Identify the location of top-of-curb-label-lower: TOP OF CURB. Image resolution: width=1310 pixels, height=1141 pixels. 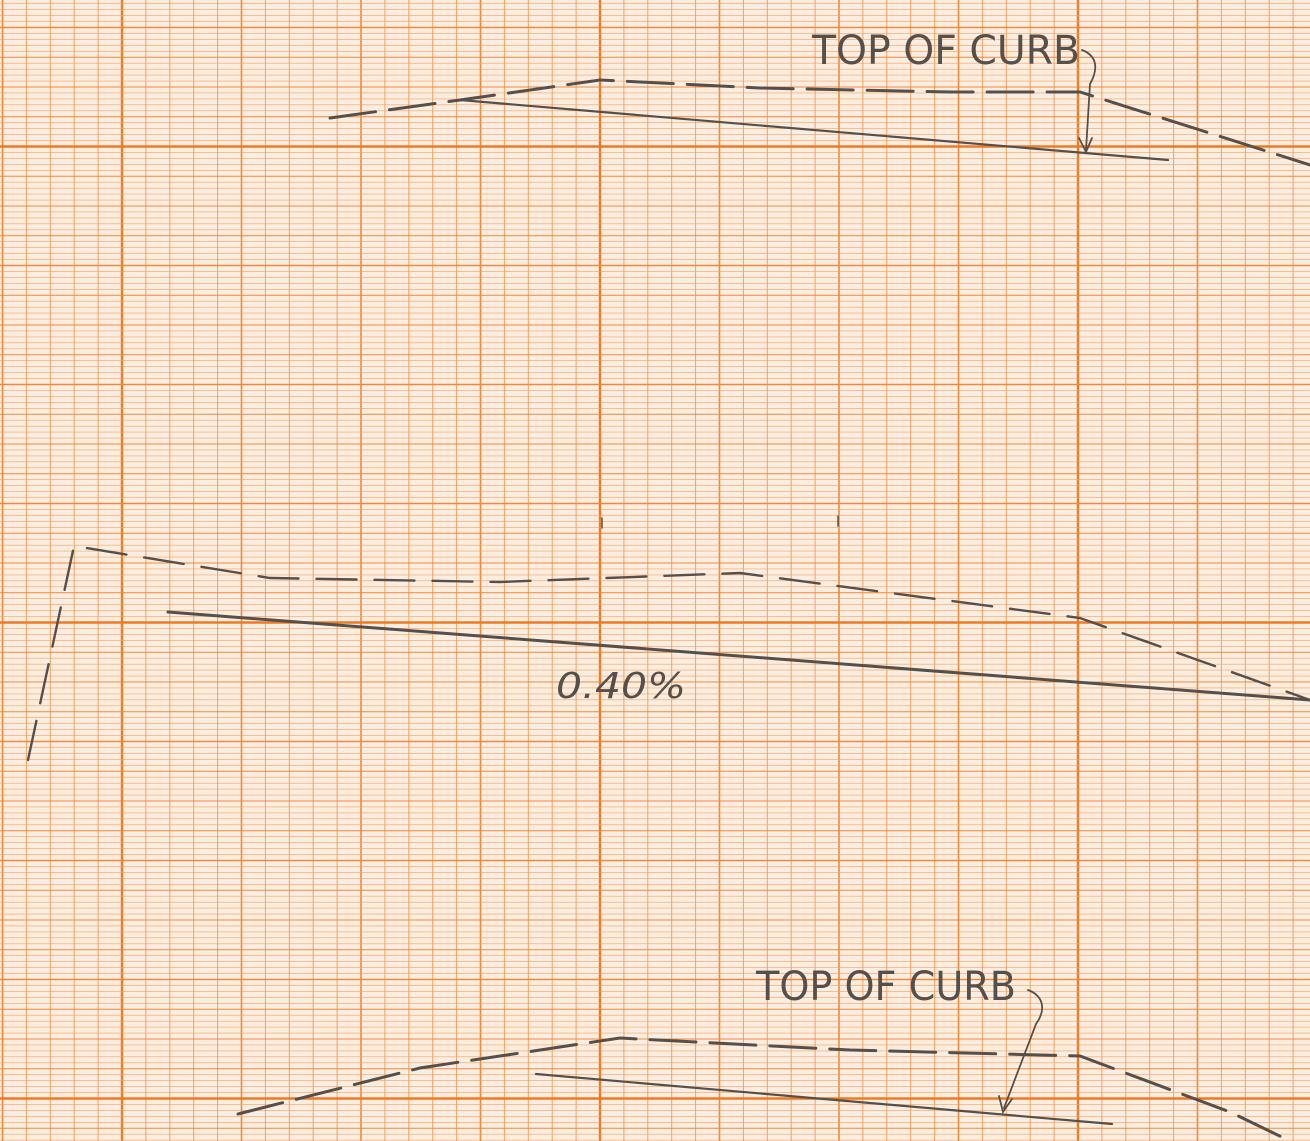
(885, 987).